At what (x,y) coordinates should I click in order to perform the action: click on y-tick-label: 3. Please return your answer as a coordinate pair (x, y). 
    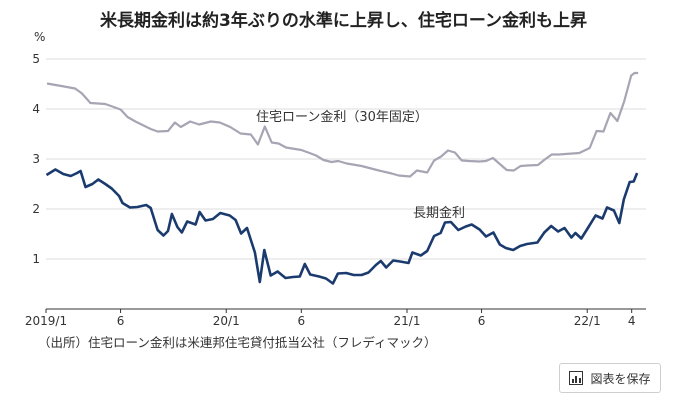
    Looking at the image, I should click on (36, 159).